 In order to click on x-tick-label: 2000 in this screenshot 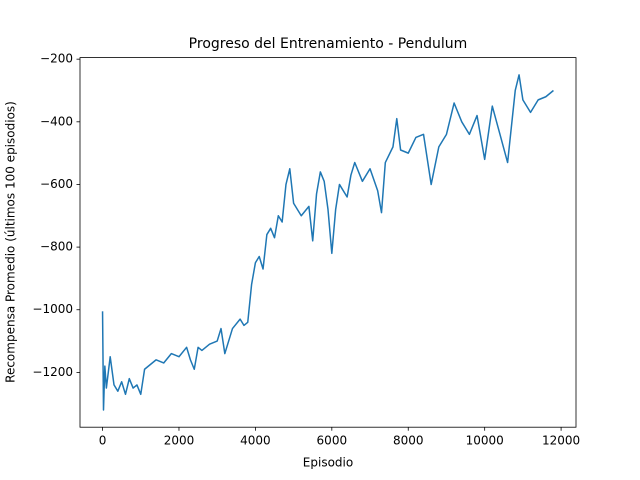, I will do `click(179, 441)`.